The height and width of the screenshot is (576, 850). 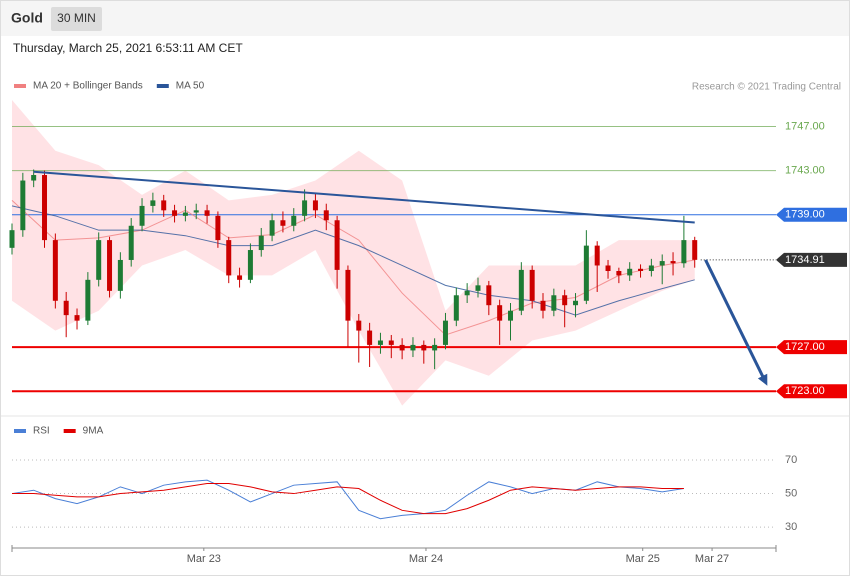 What do you see at coordinates (93, 431) in the screenshot?
I see `legend-label: 9MA` at bounding box center [93, 431].